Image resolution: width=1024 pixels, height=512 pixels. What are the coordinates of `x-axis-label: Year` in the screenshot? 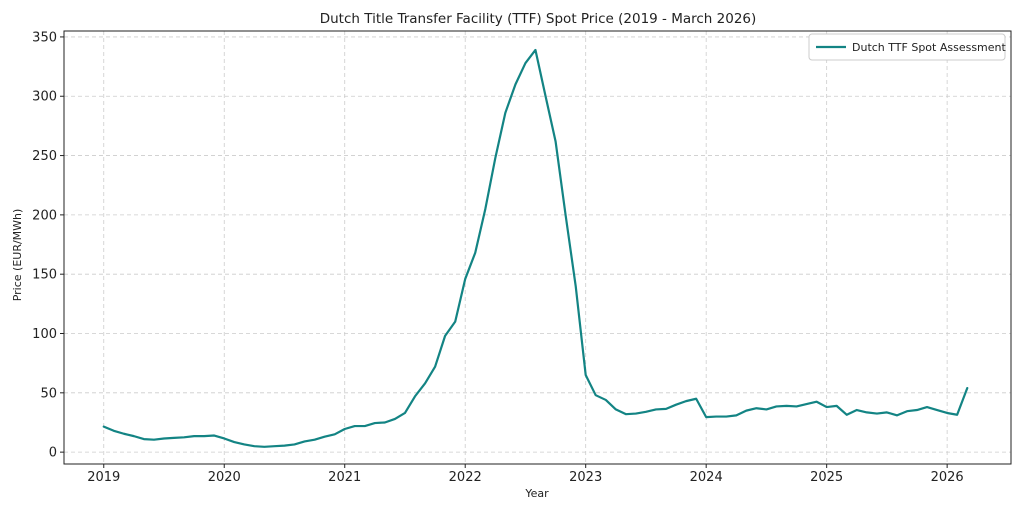 It's located at (536, 493).